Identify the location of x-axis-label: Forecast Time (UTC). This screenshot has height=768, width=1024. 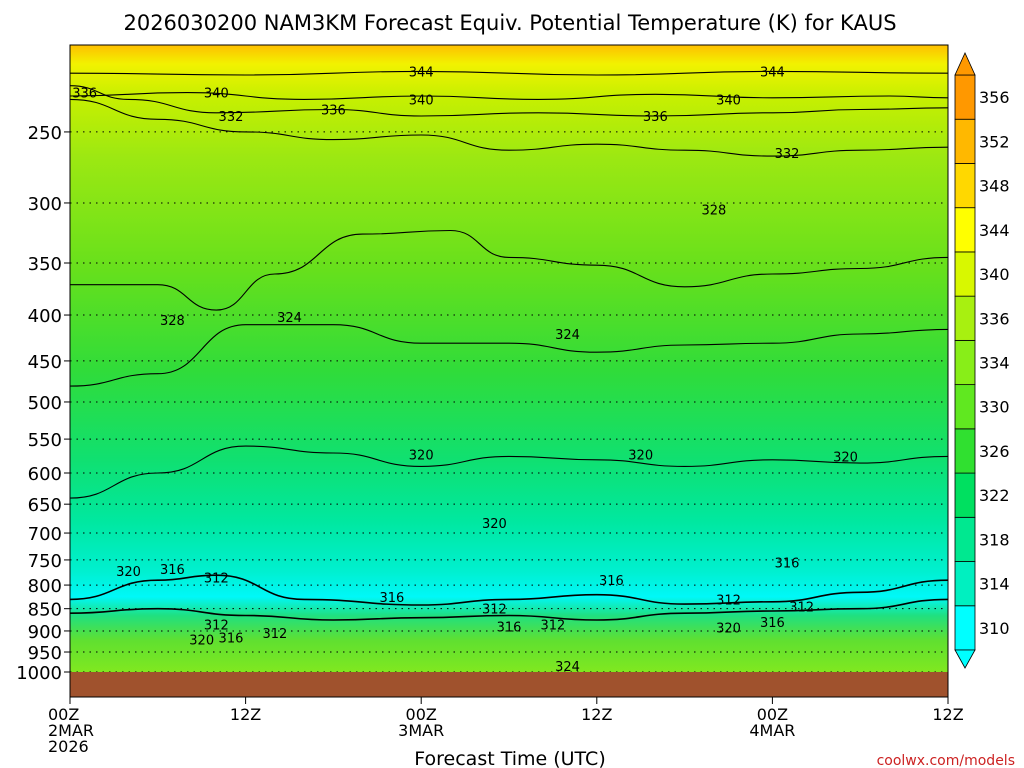
(509, 758).